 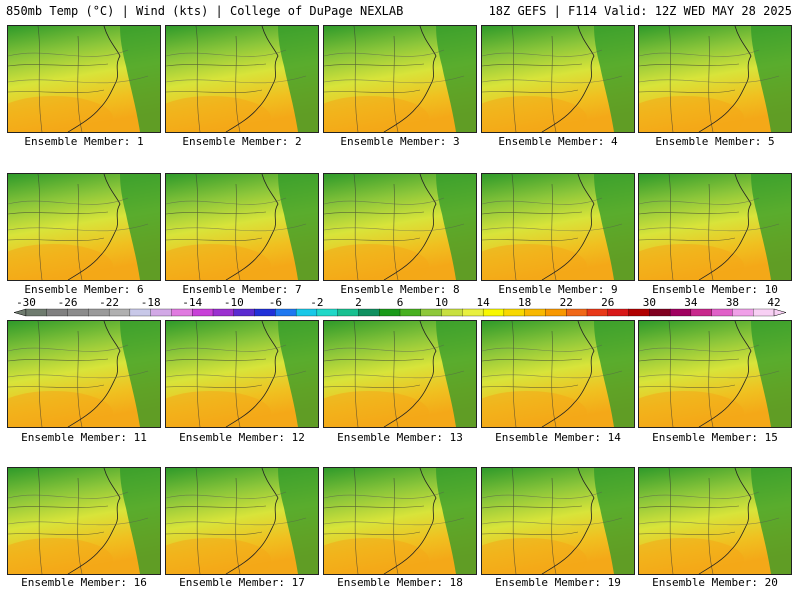 What do you see at coordinates (20, 312) in the screenshot?
I see `colorbar-arrow-left` at bounding box center [20, 312].